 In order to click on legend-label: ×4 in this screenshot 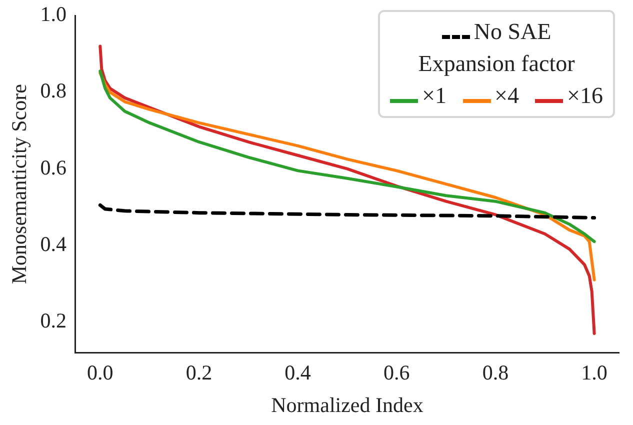, I will do `click(507, 95)`.